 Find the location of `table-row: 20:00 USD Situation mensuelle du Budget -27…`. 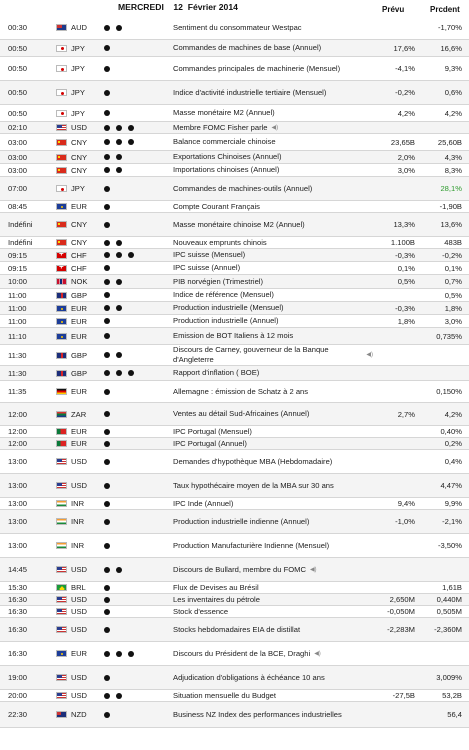

table-row: 20:00 USD Situation mensuelle du Budget -27… is located at coordinates (234, 696).